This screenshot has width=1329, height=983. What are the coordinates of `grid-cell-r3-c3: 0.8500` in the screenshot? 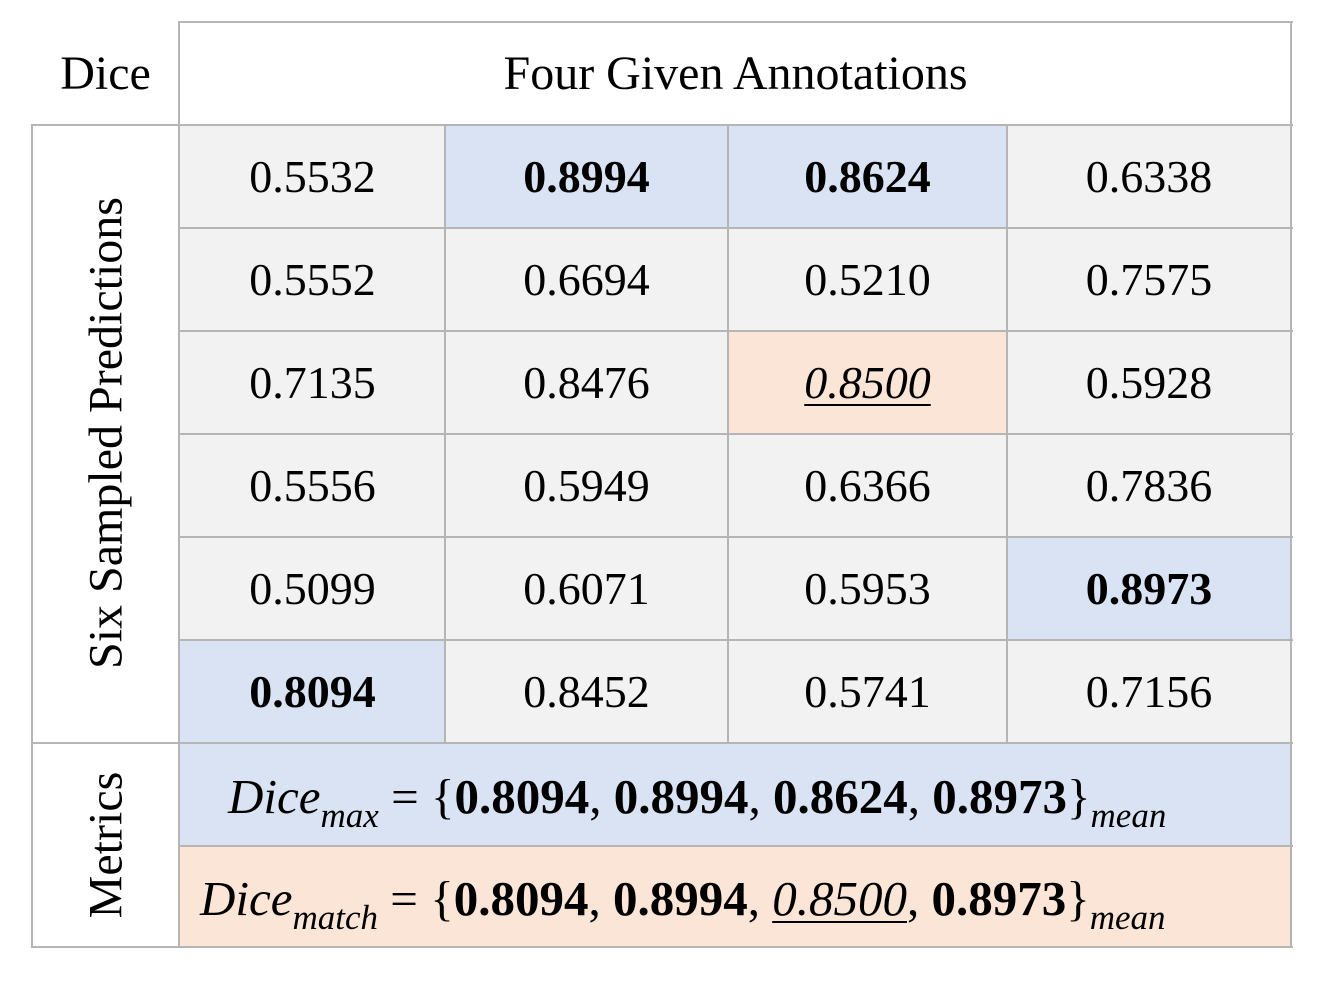 It's located at (867, 382).